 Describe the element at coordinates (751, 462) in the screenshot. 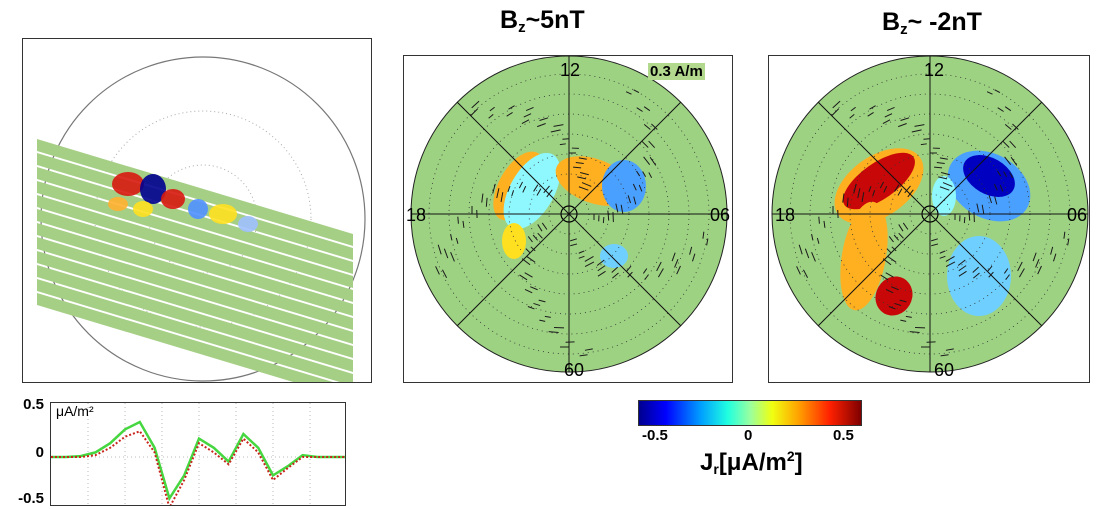

I see `colorbar-label: Jr[μA/m2]` at that location.